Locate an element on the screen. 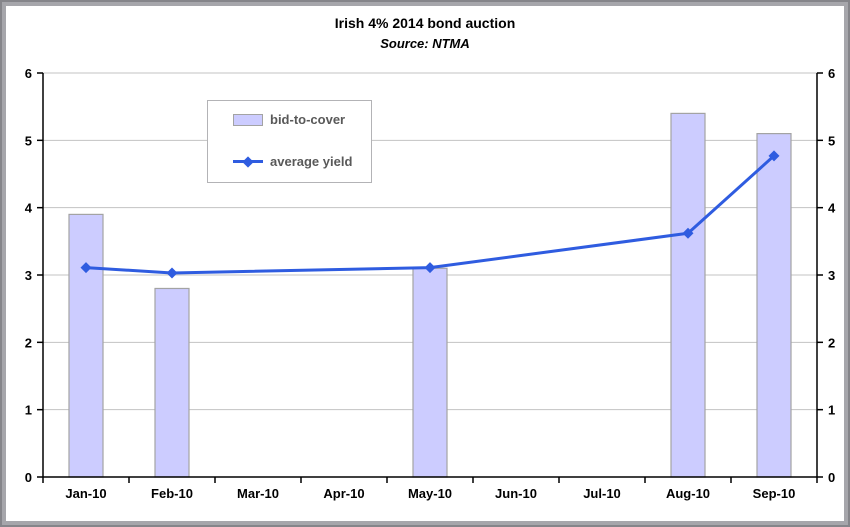 The image size is (850, 527). y-tick-label-left: 6 is located at coordinates (28, 73).